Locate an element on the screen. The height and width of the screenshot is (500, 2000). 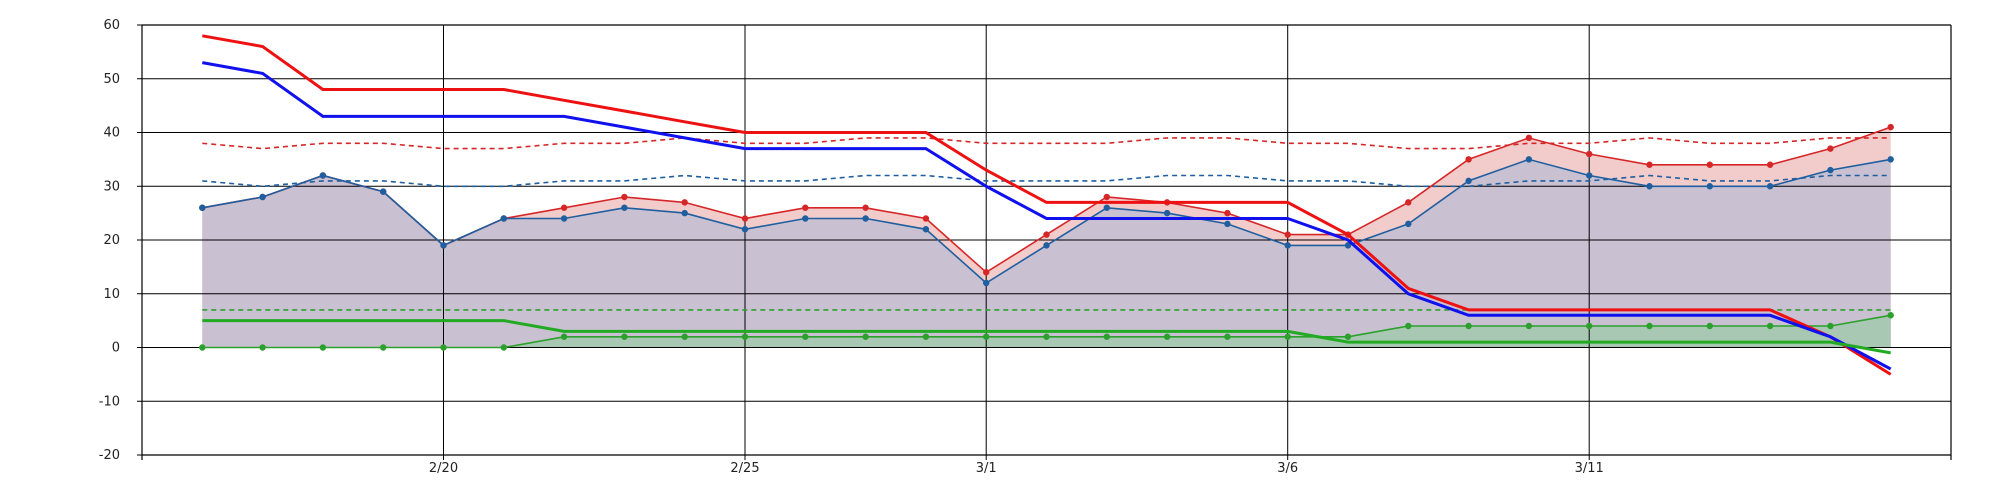
x-tick-label: 2/20 is located at coordinates (443, 468).